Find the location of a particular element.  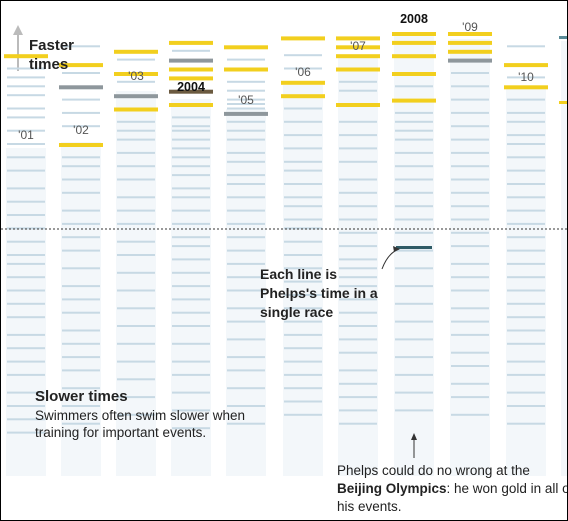

beijing-note-prefix: Phelps could do no wrong at the is located at coordinates (433, 470).